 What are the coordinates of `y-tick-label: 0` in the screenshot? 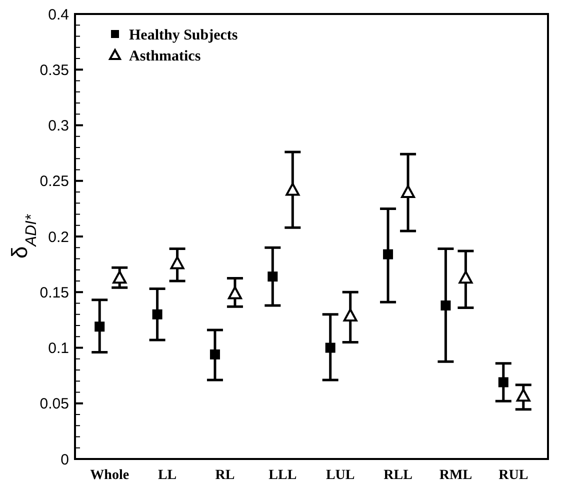 It's located at (64, 459).